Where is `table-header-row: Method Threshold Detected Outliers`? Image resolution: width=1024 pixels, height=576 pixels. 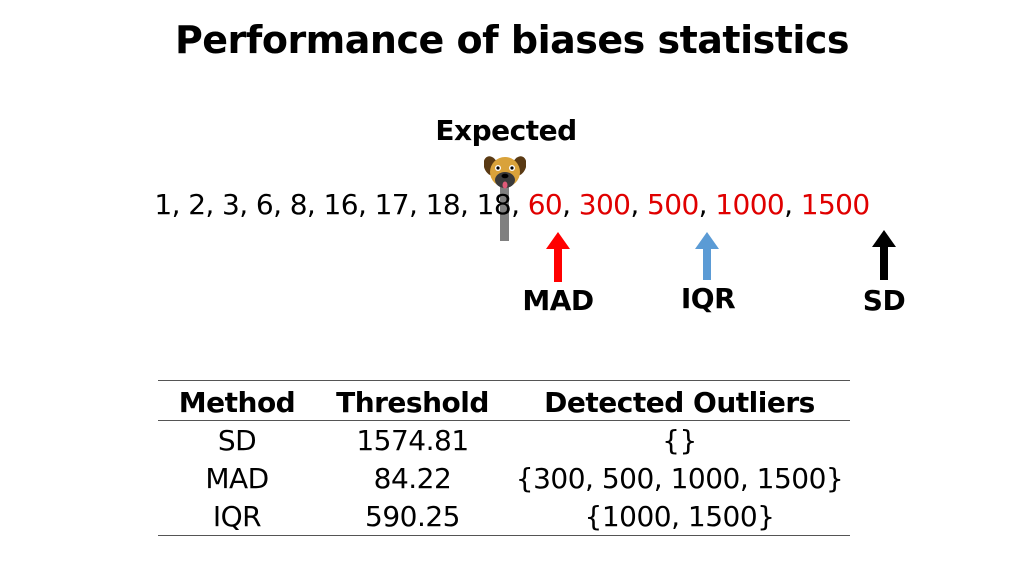
table-header-row: Method Threshold Detected Outliers is located at coordinates (504, 400).